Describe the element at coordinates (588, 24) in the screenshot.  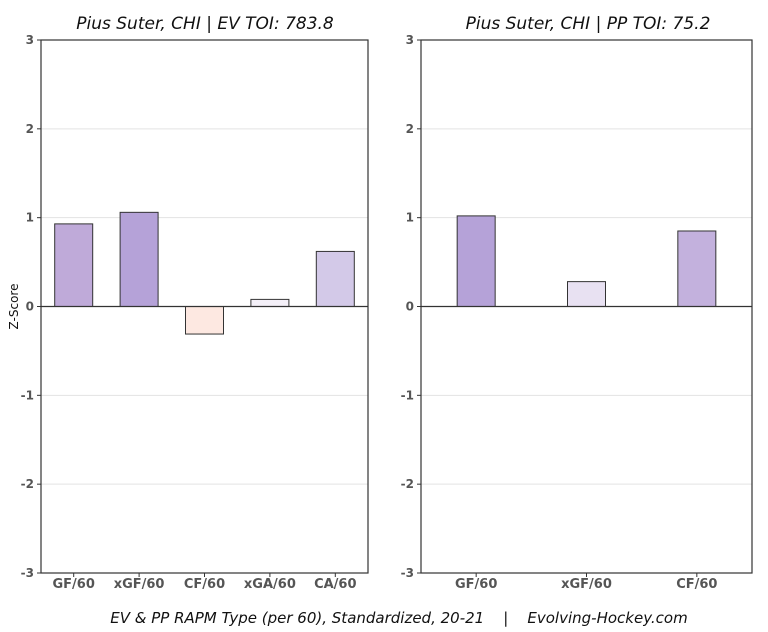
I see `panel-title: Pius Suter, CHI | PP TOI: 75.2` at that location.